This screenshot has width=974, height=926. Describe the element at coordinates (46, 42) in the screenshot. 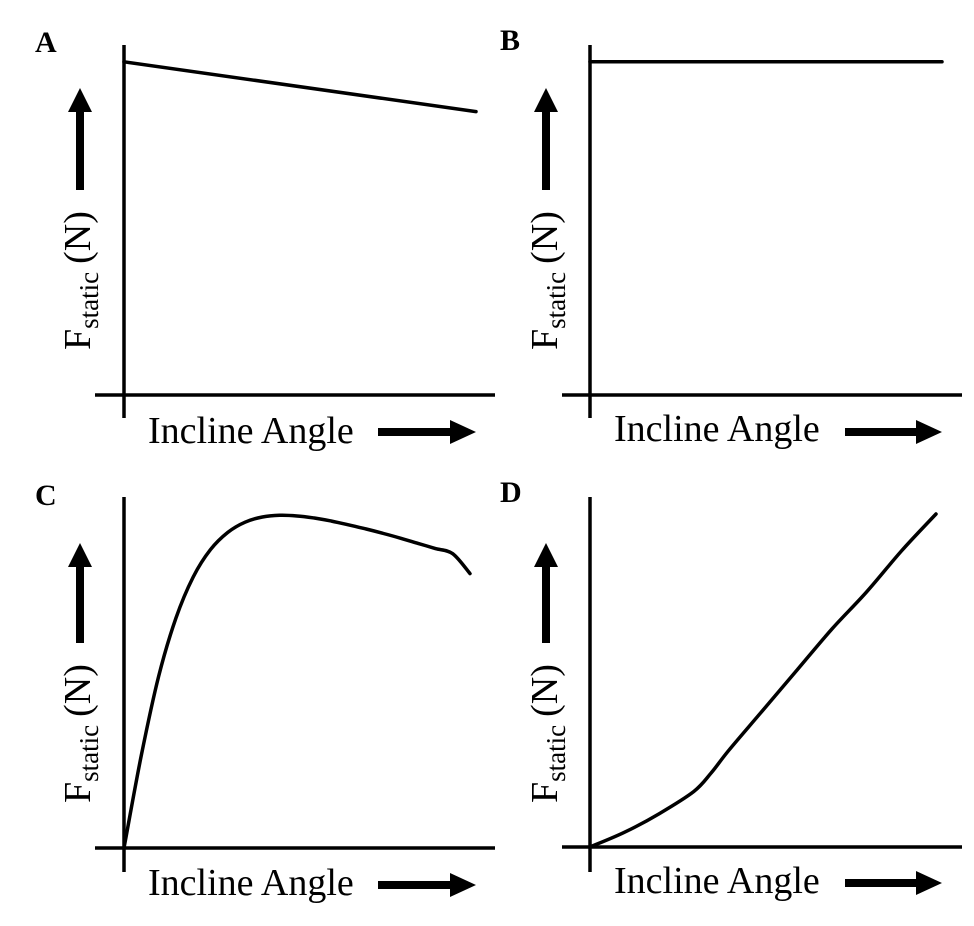

I see `panel-label: A` at that location.